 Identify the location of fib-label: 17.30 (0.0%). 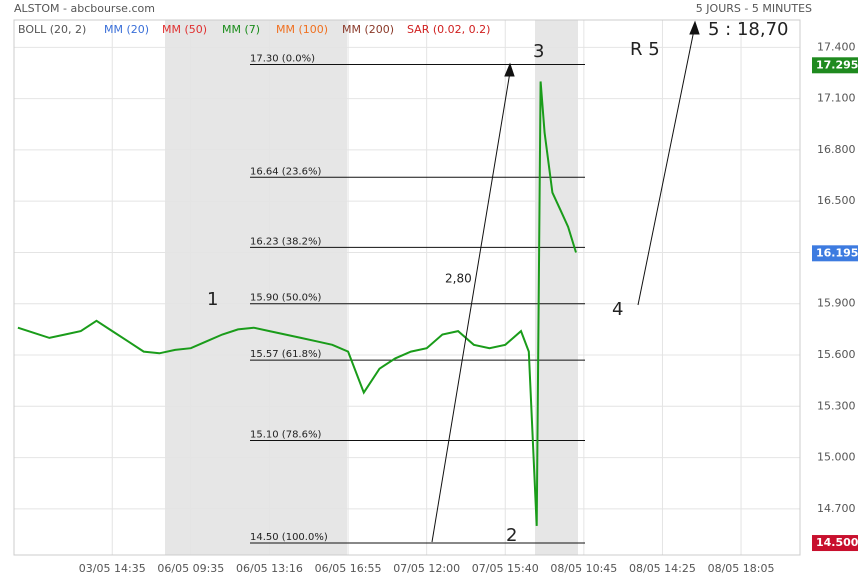
(282, 58).